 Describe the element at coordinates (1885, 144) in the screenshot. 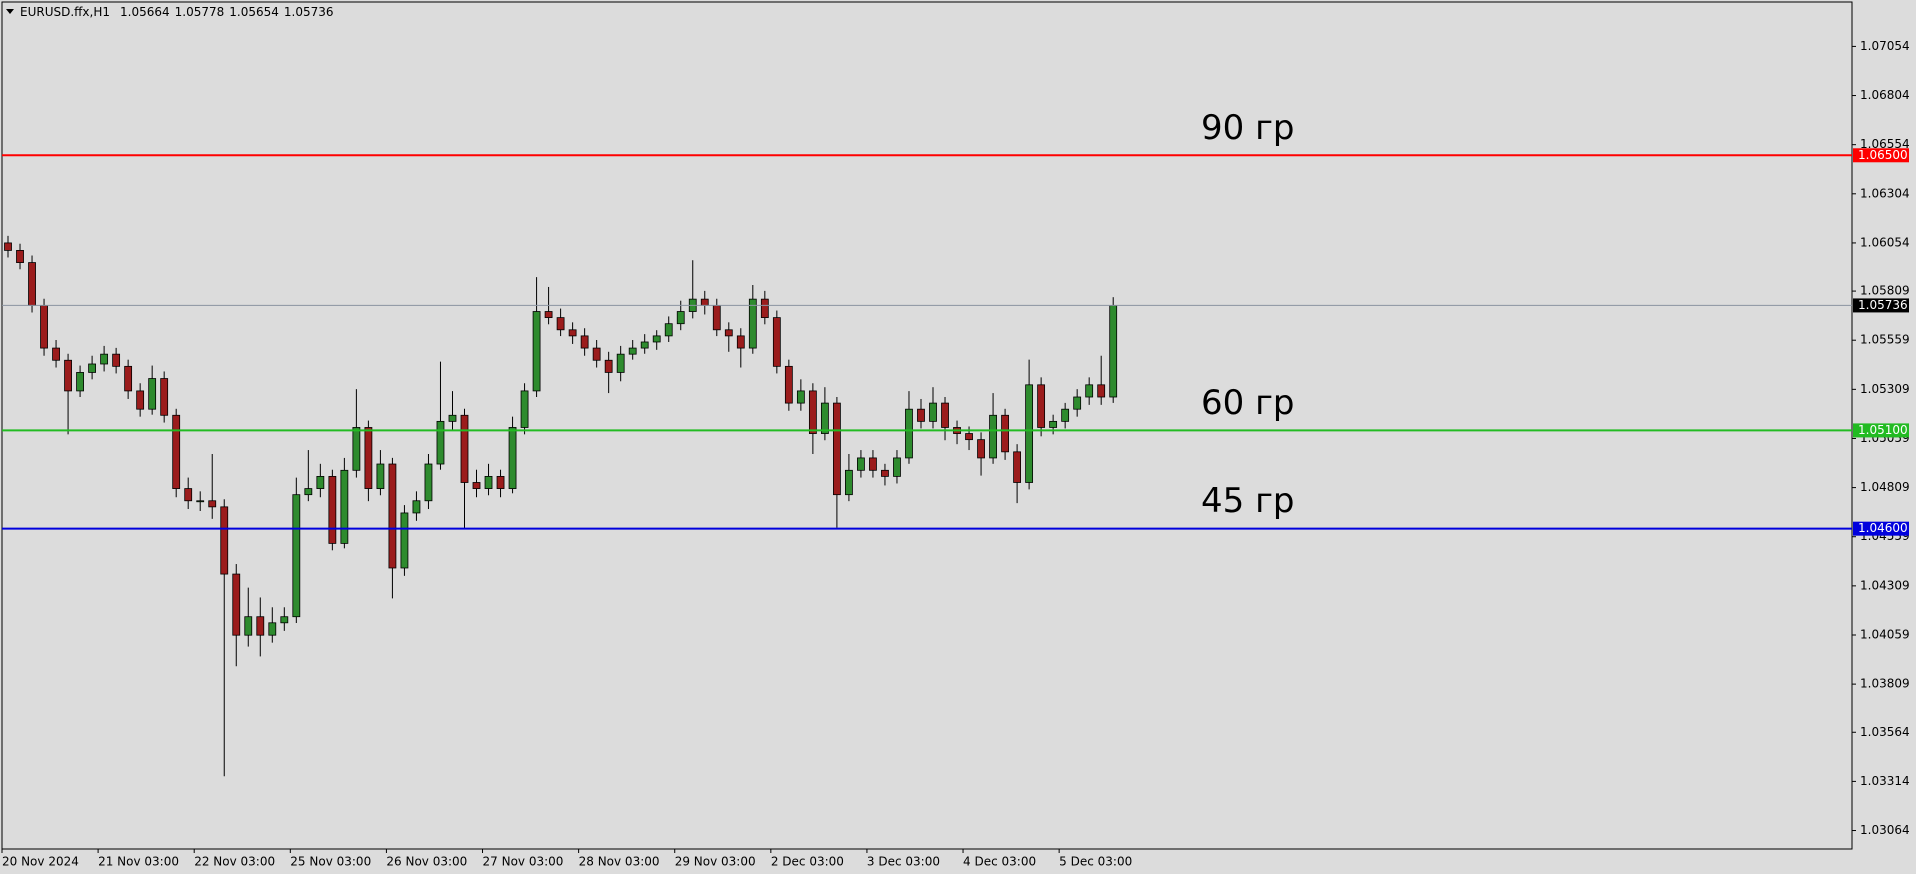

I see `y-tick-label: 1.06554` at that location.